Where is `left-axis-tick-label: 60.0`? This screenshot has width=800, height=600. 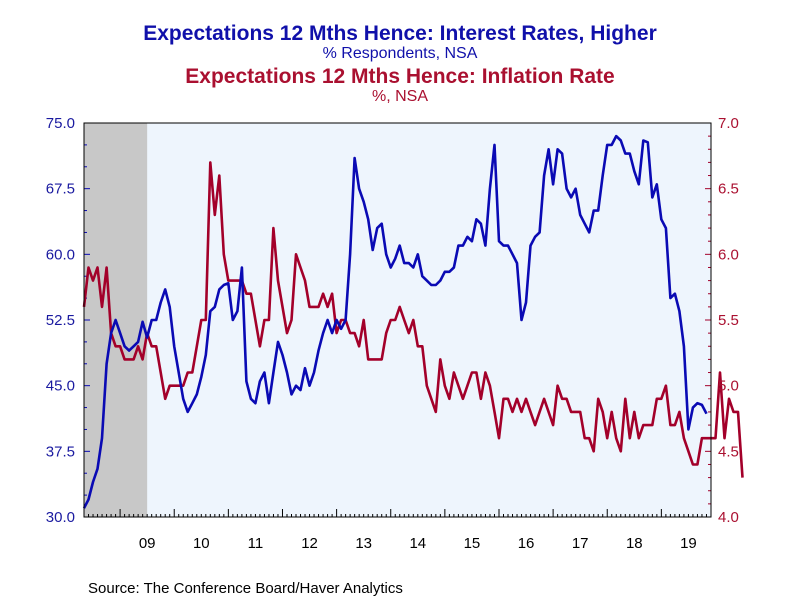 left-axis-tick-label: 60.0 is located at coordinates (60, 254).